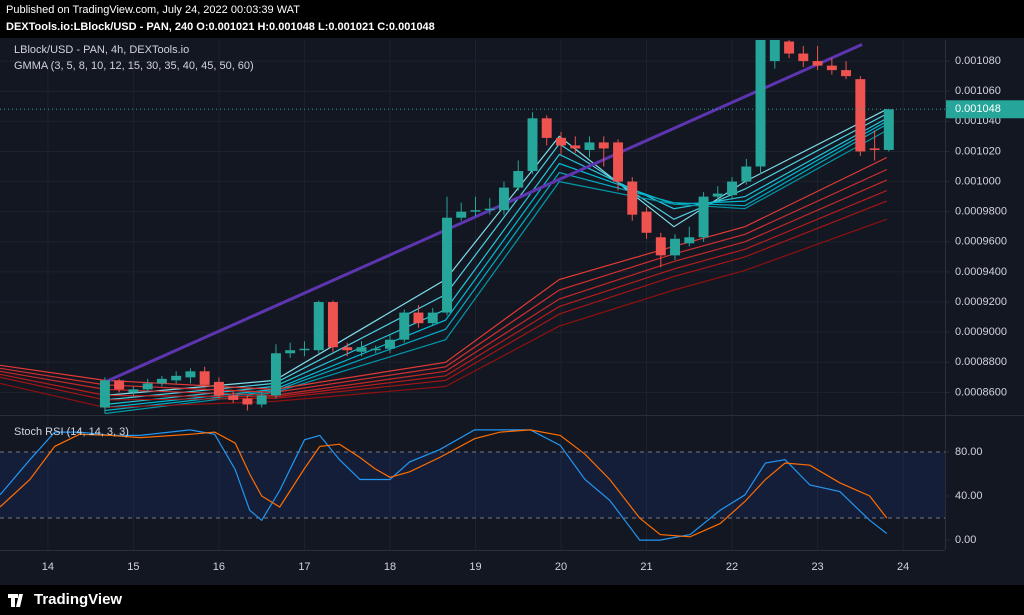  What do you see at coordinates (903, 567) in the screenshot?
I see `x-tick-label: 24` at bounding box center [903, 567].